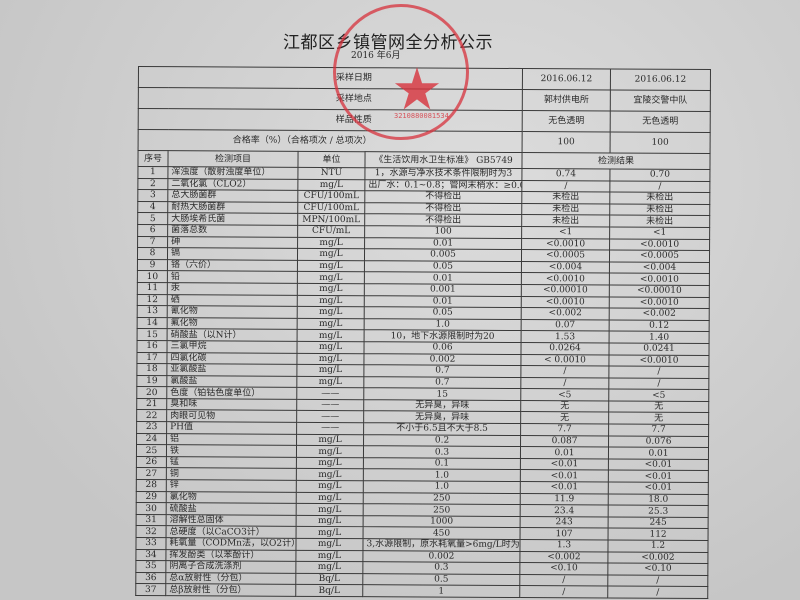  Describe the element at coordinates (565, 174) in the screenshot. I see `result-site-1: 0.74` at that location.